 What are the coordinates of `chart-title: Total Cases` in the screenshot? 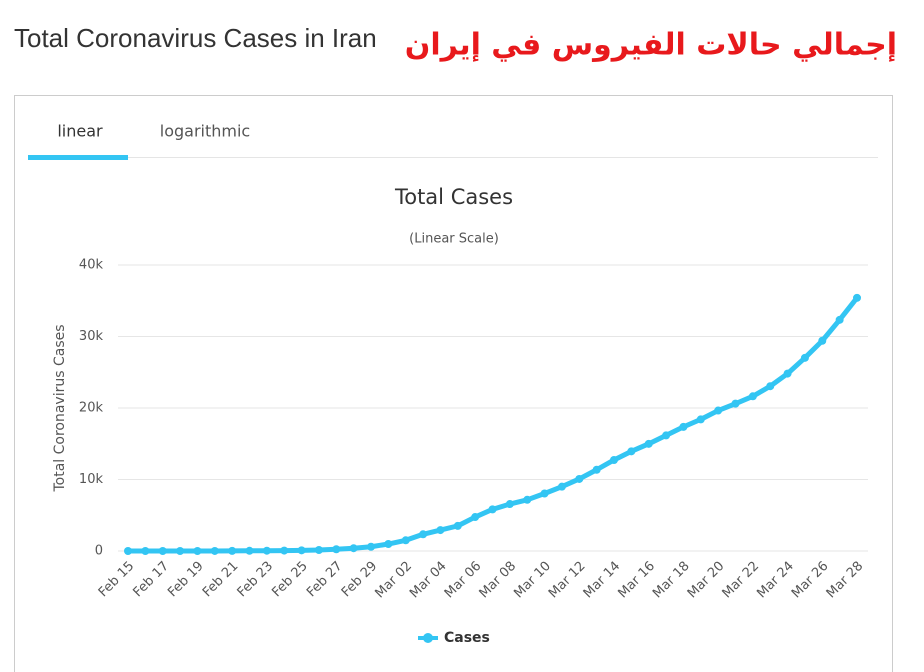 It's located at (453, 197).